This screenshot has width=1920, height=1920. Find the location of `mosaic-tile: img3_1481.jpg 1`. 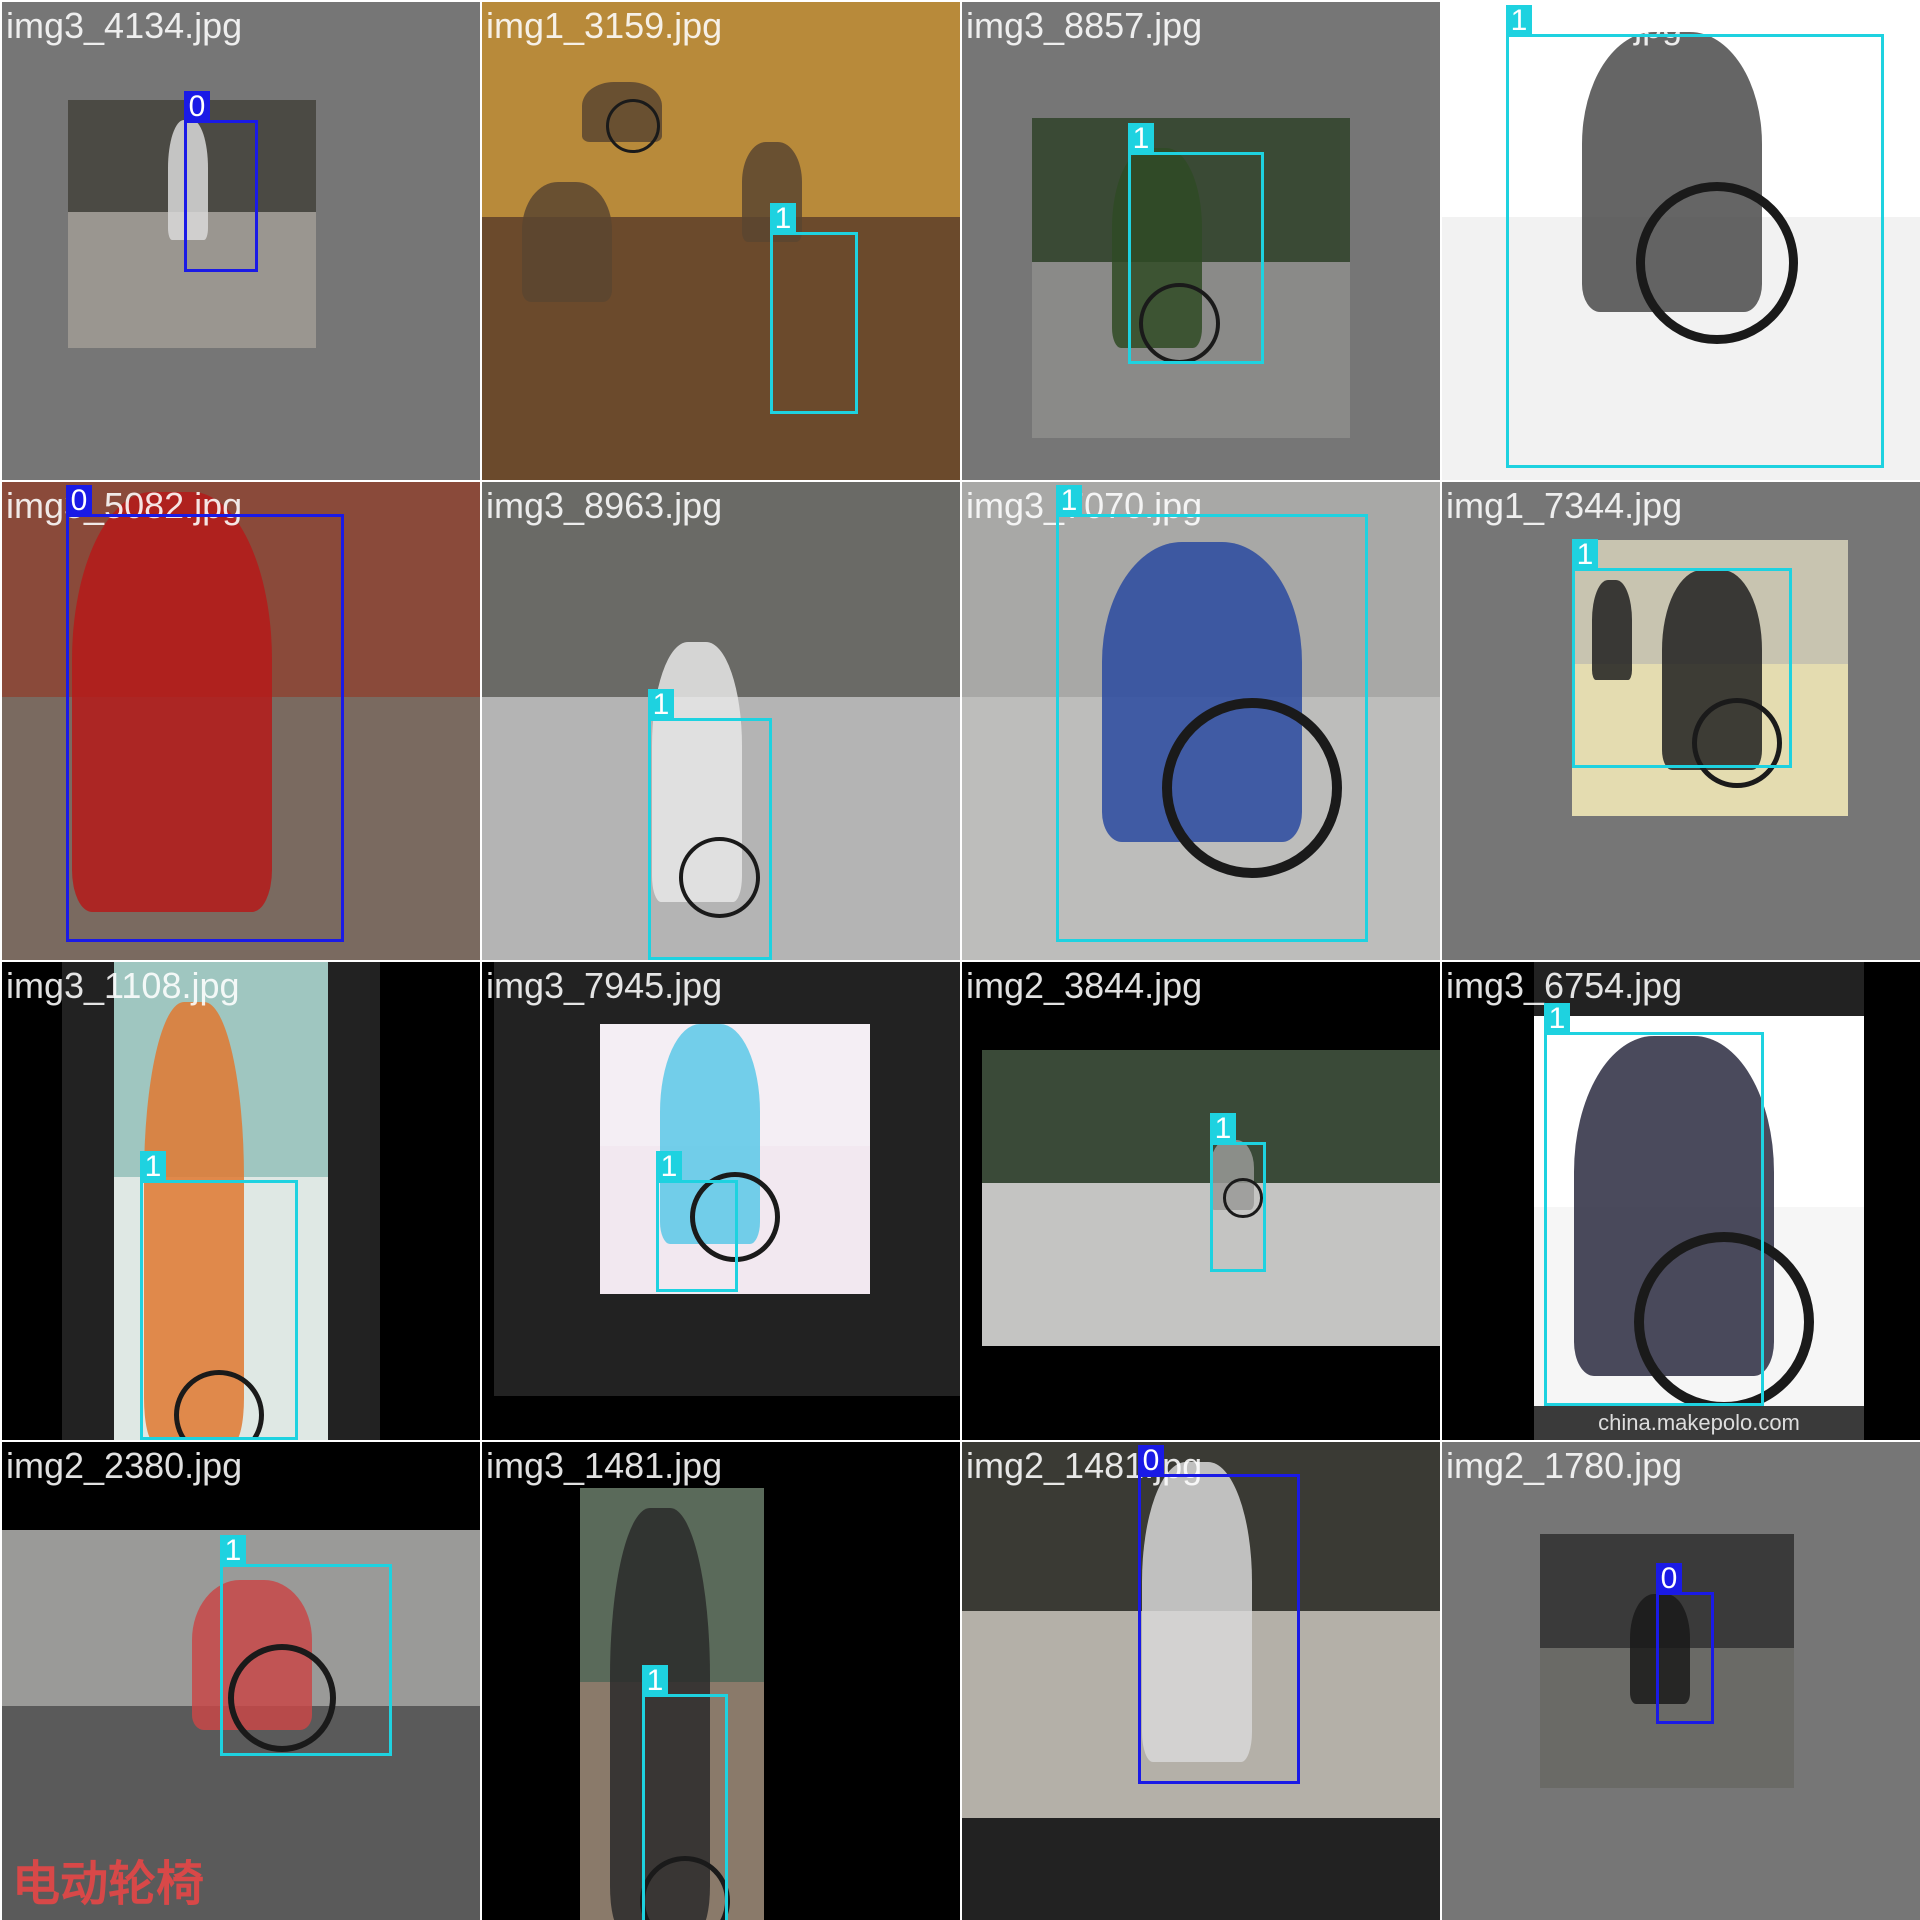

mosaic-tile: img3_1481.jpg 1 is located at coordinates (721, 1681).